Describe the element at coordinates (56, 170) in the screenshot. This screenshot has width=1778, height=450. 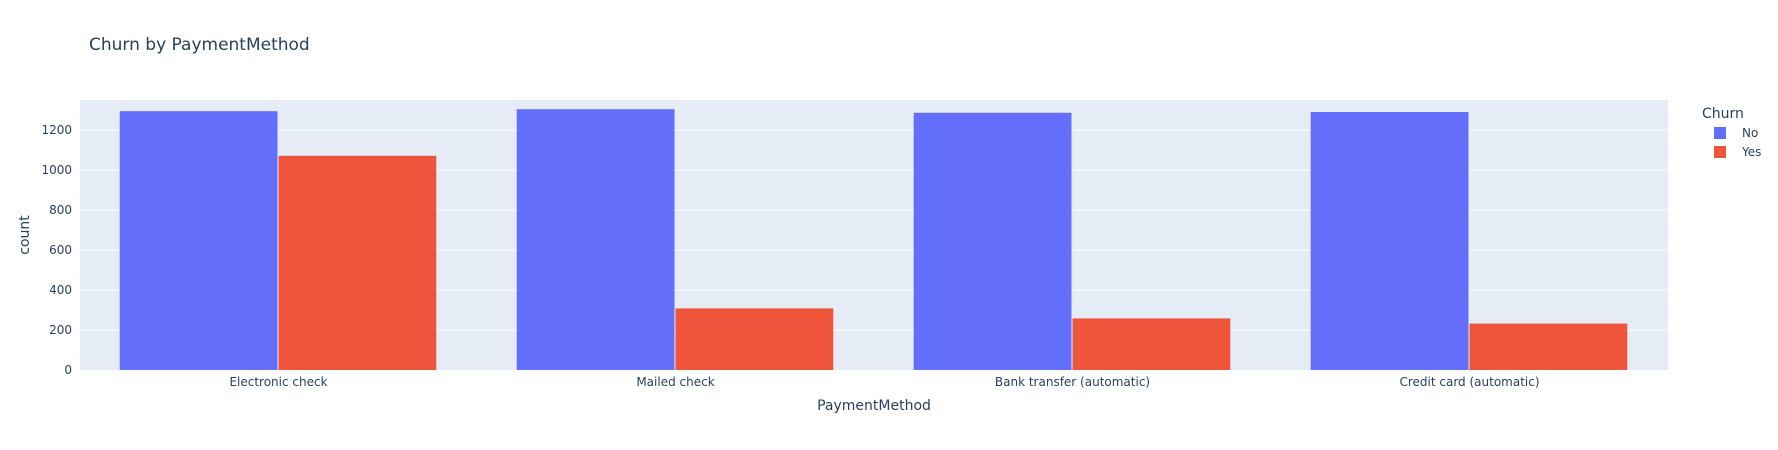
I see `y-tick-label: 1000` at that location.